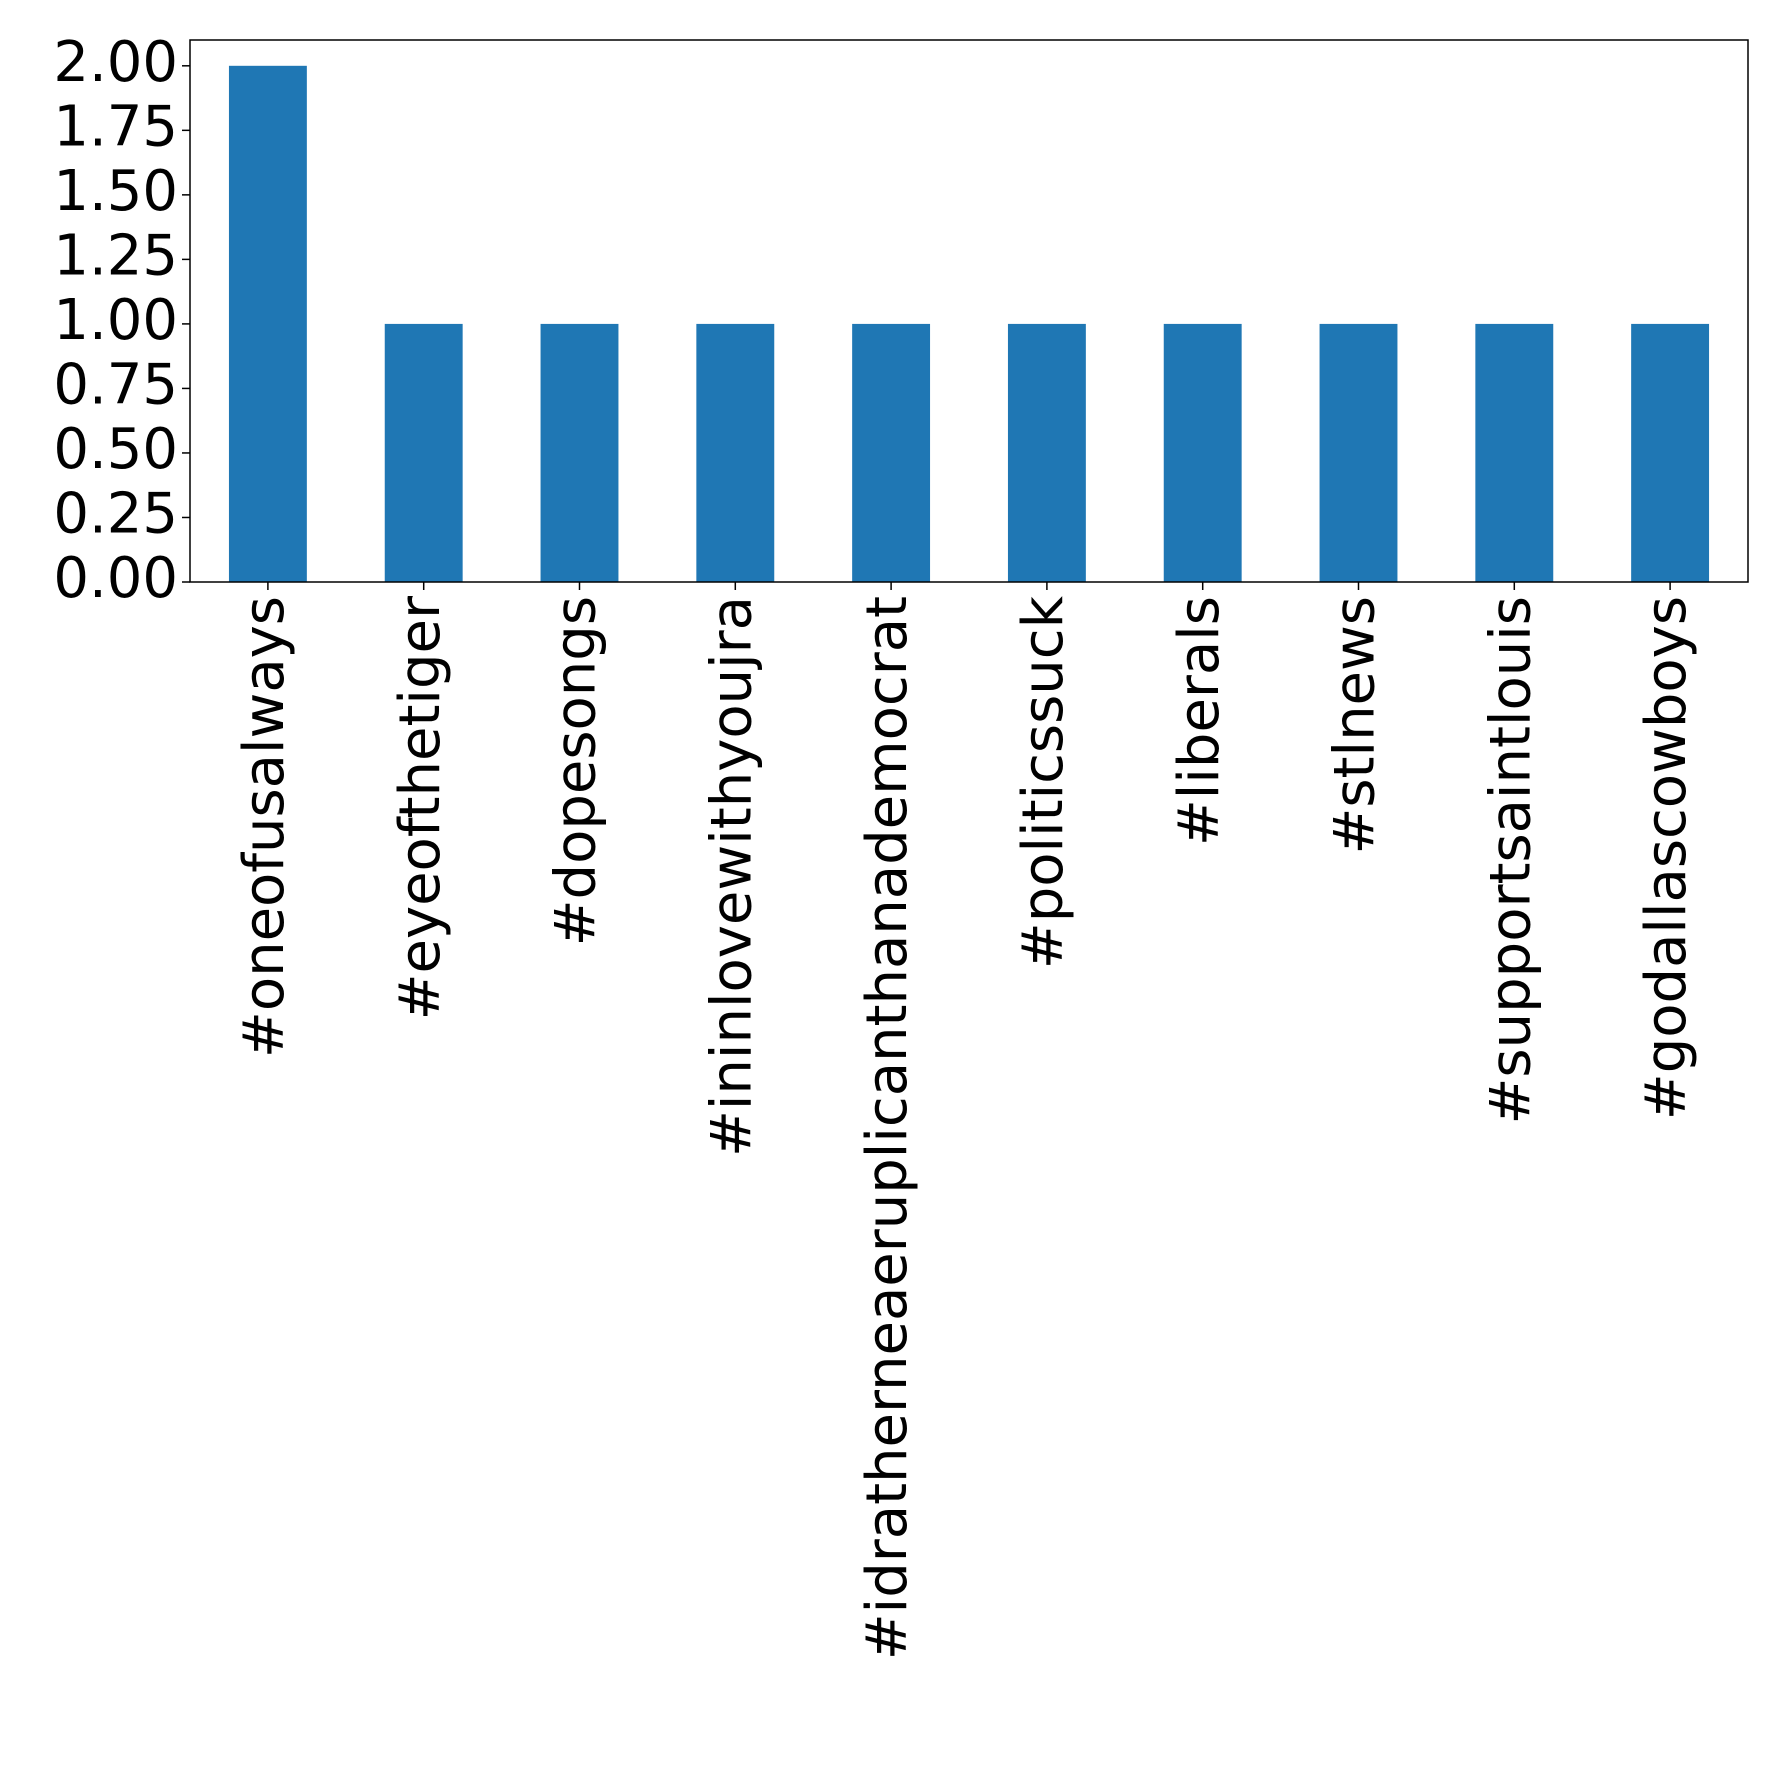  Describe the element at coordinates (420, 807) in the screenshot. I see `x-tick-label: #eyeofthetiger` at that location.